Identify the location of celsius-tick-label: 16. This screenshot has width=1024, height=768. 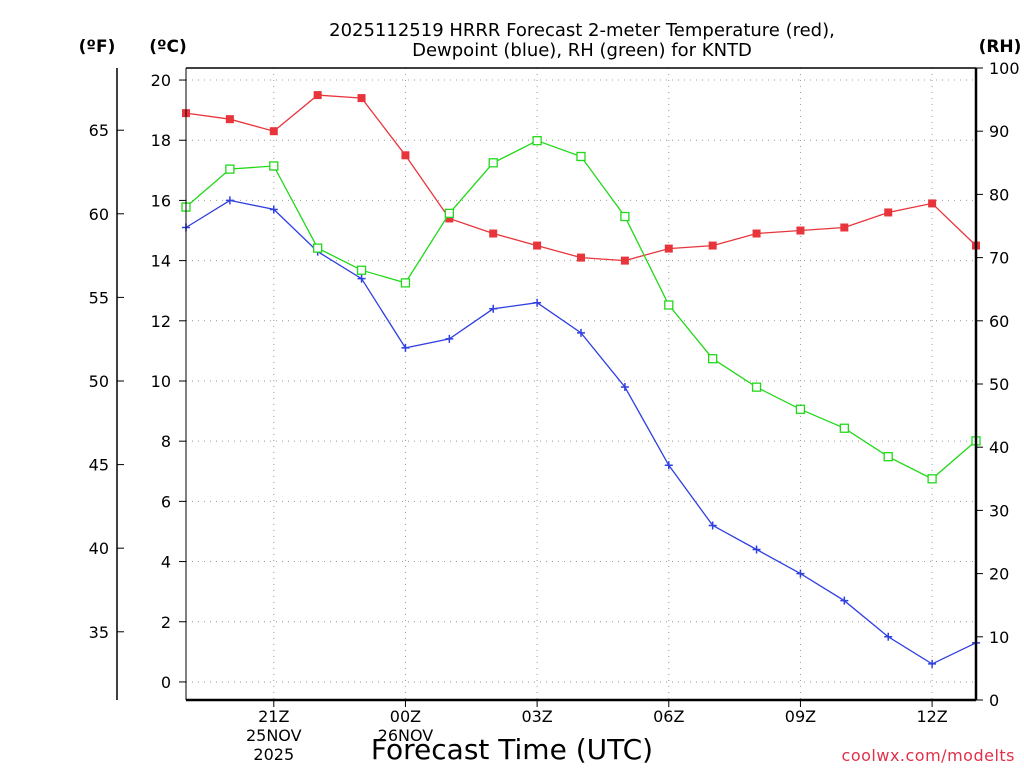
(161, 200).